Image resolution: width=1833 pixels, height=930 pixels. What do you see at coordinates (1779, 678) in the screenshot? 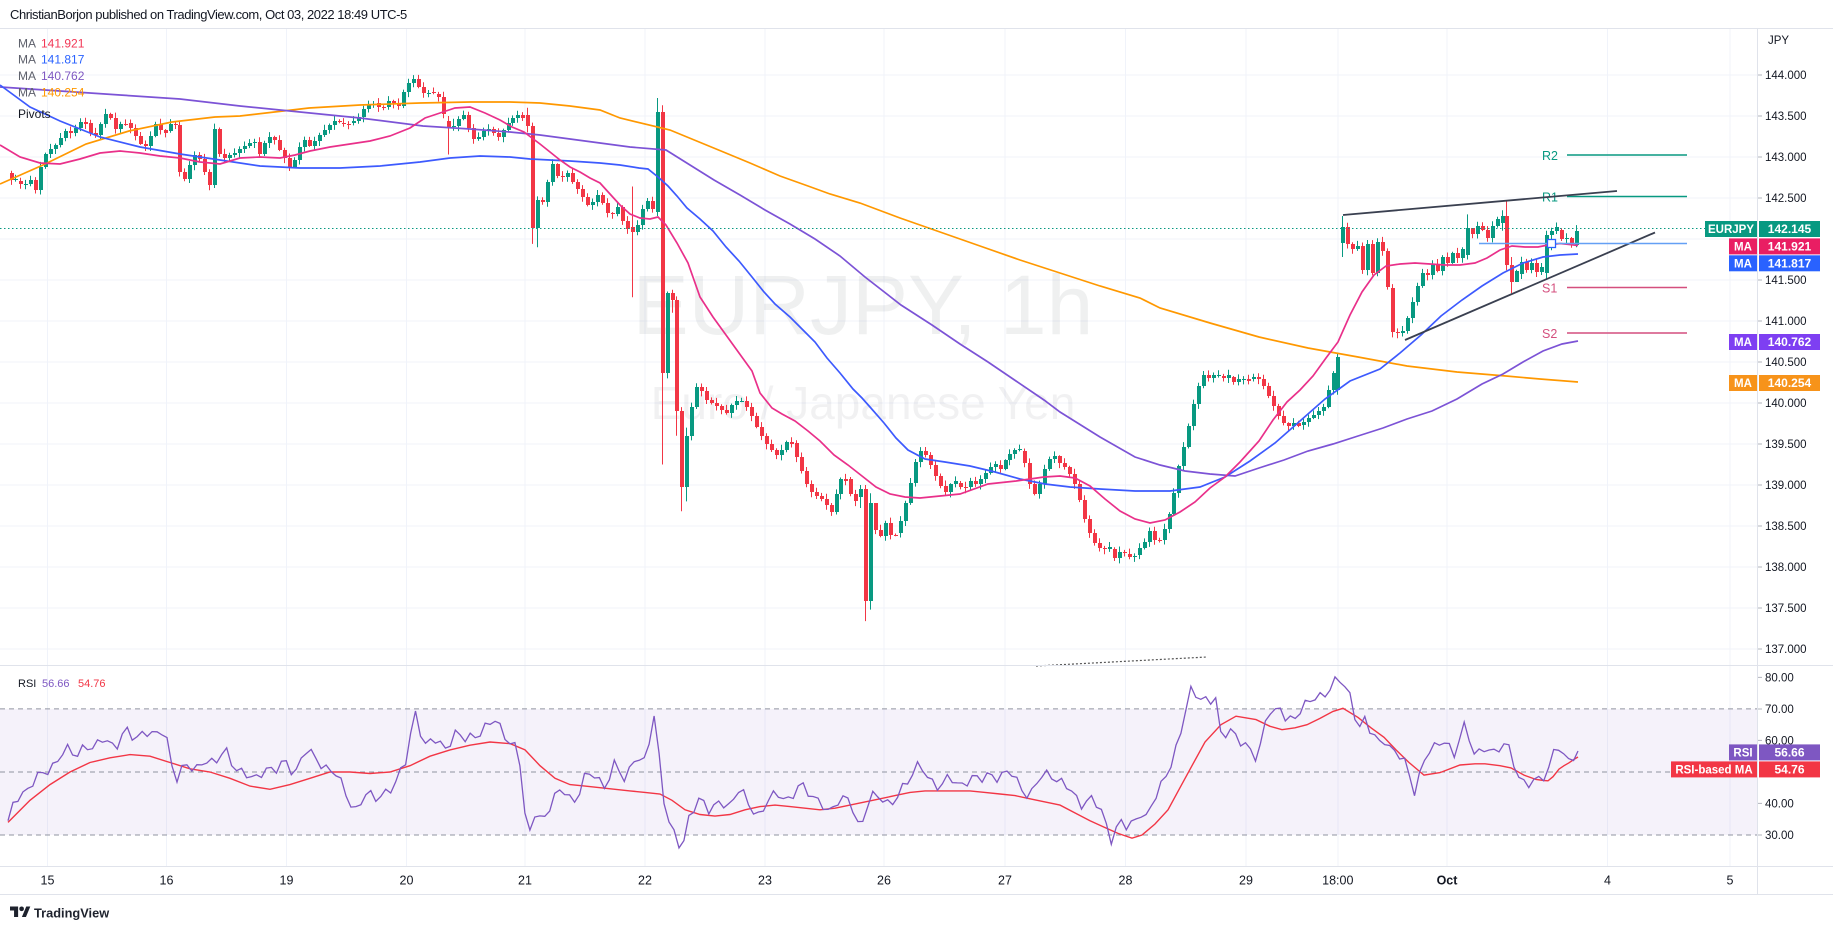
I see `svg-text: 80.00` at bounding box center [1779, 678].